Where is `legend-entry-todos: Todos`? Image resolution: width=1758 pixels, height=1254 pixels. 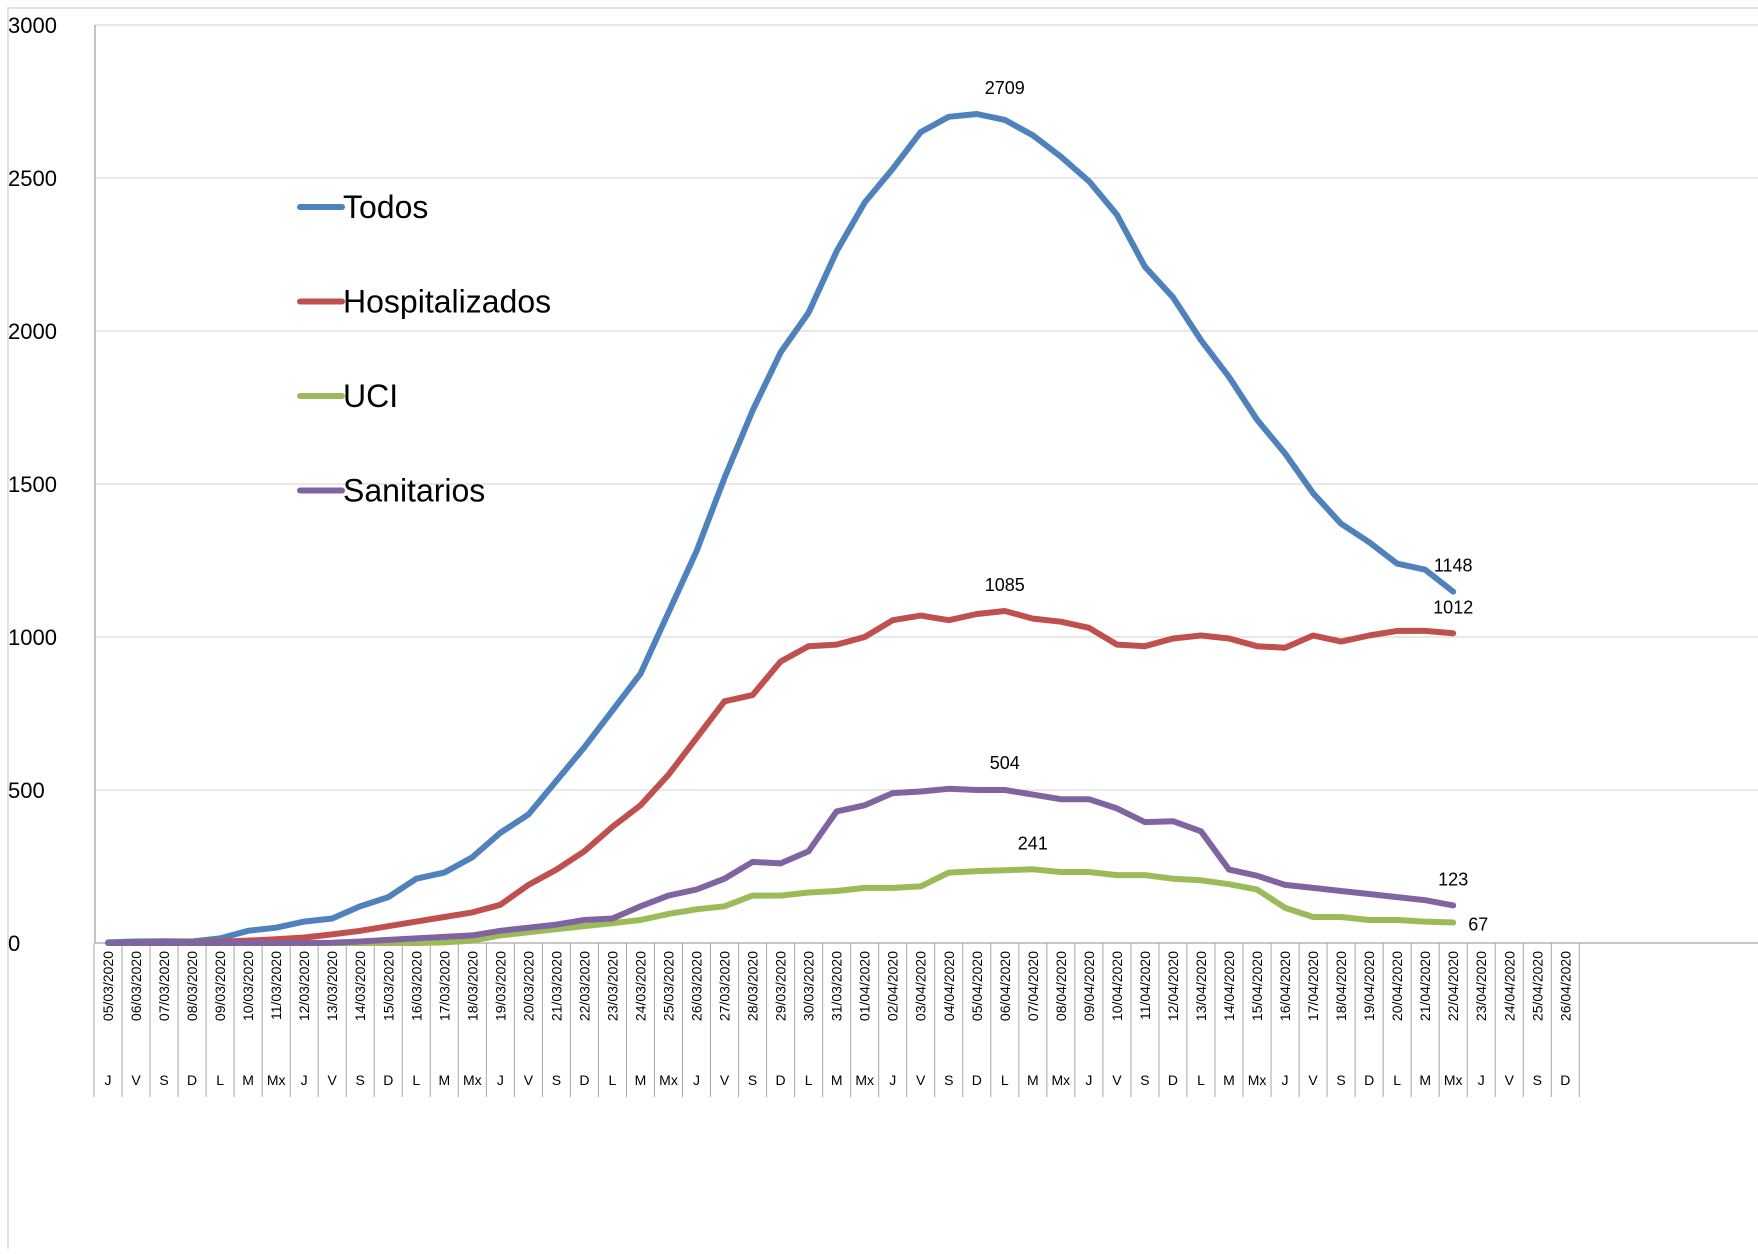
legend-entry-todos: Todos is located at coordinates (362, 207).